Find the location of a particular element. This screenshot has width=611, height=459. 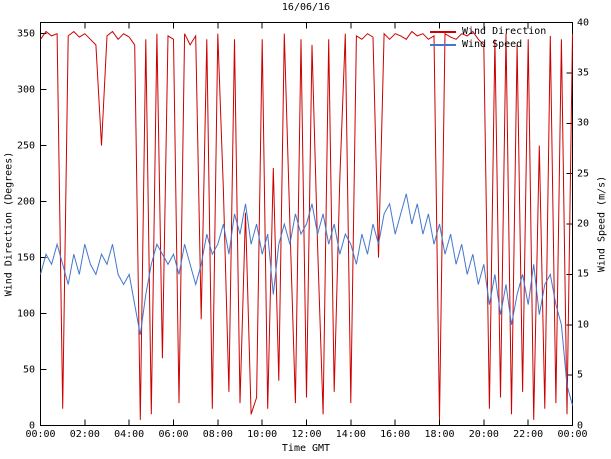

right-y-axis-tick-label: 20 is located at coordinates (583, 224).